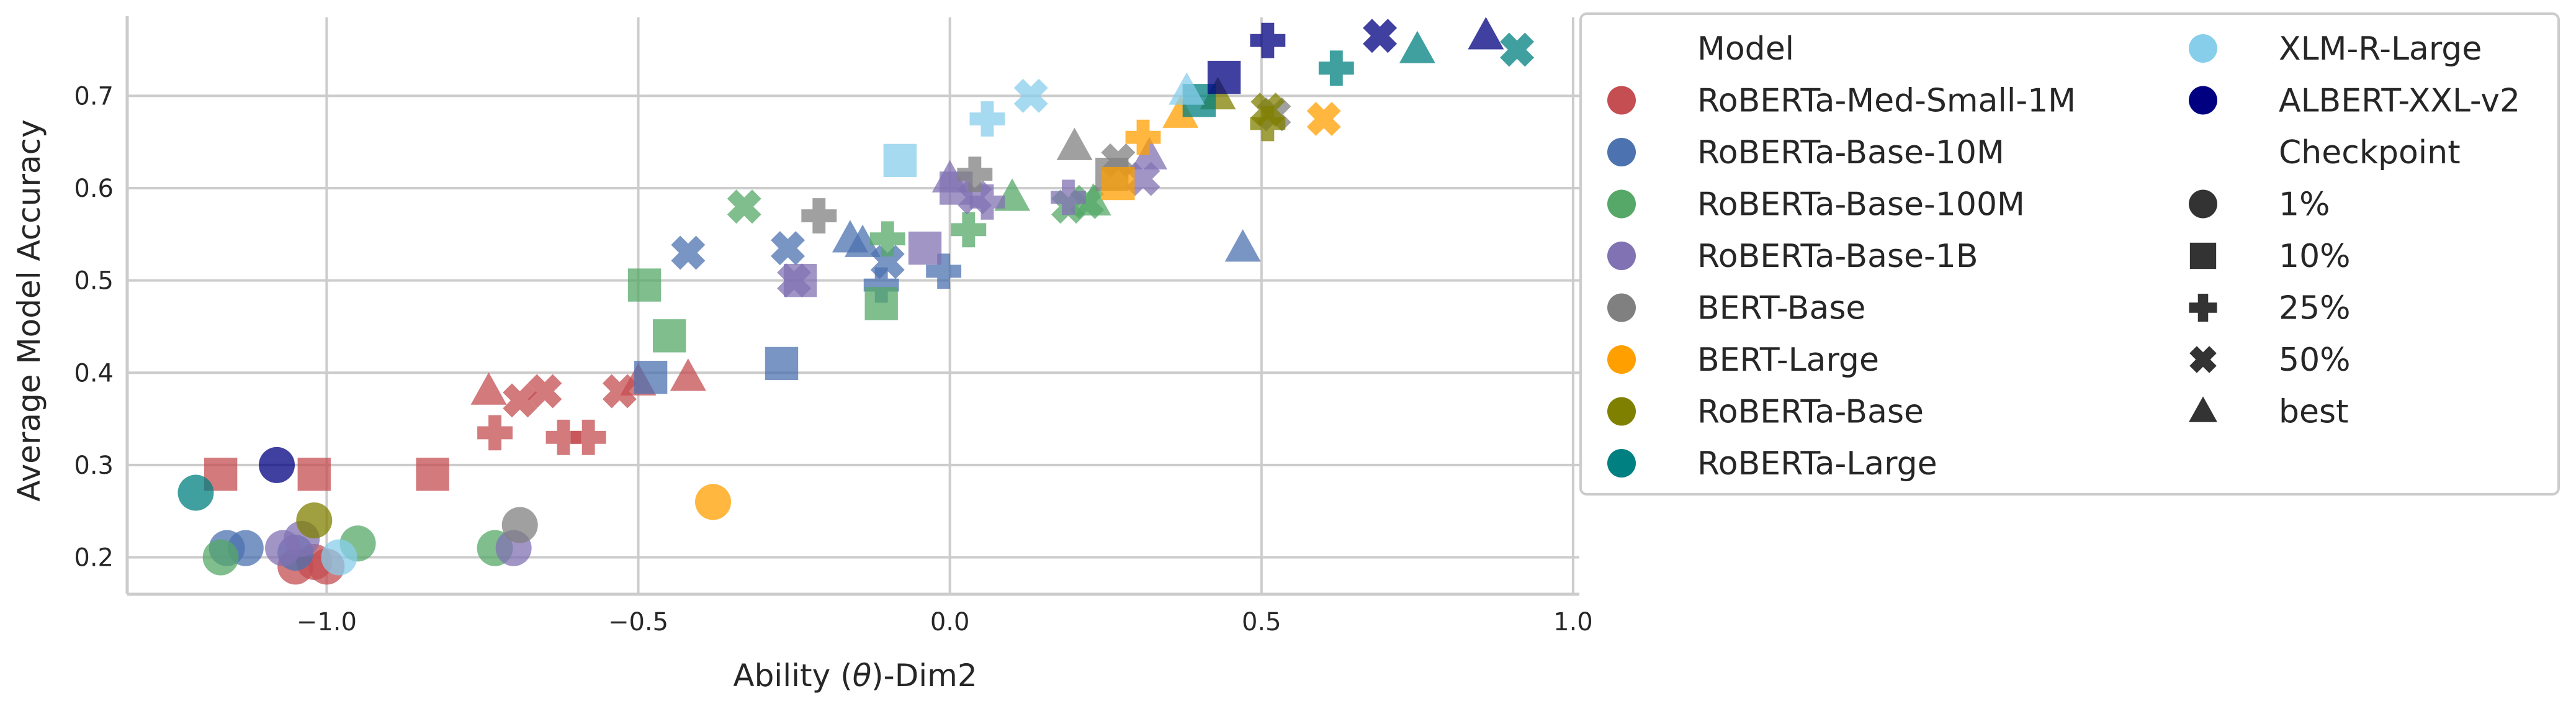 This screenshot has width=2576, height=711. Describe the element at coordinates (1573, 622) in the screenshot. I see `x-tick-label: 1.0` at that location.